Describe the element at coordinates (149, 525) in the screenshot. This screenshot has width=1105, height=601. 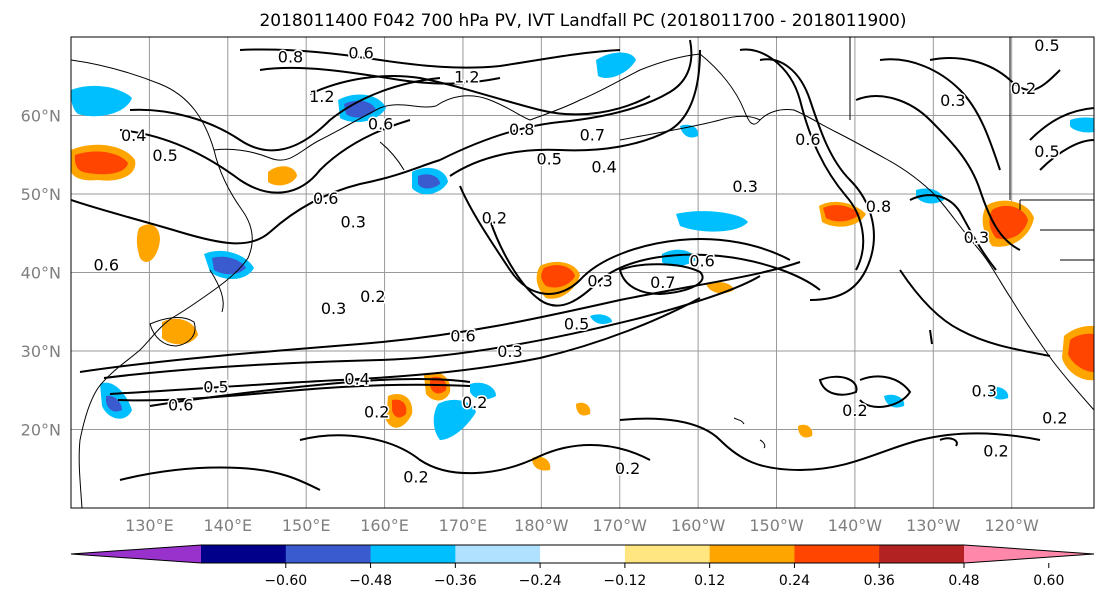
I see `longitude-label: 130°E` at that location.